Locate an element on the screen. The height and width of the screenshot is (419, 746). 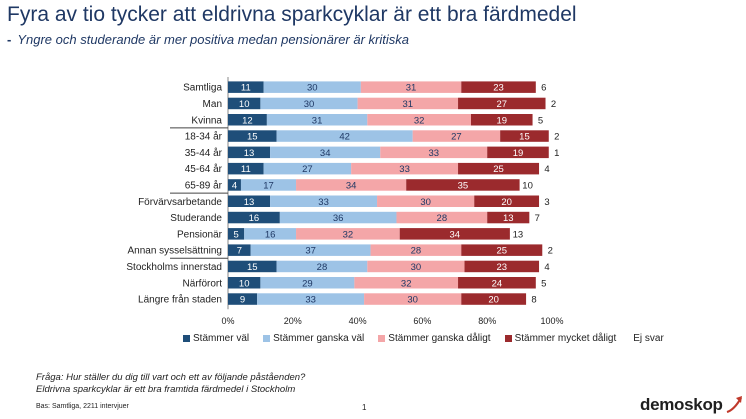
legend-label: Stämmer ganska dåligt is located at coordinates (439, 338).